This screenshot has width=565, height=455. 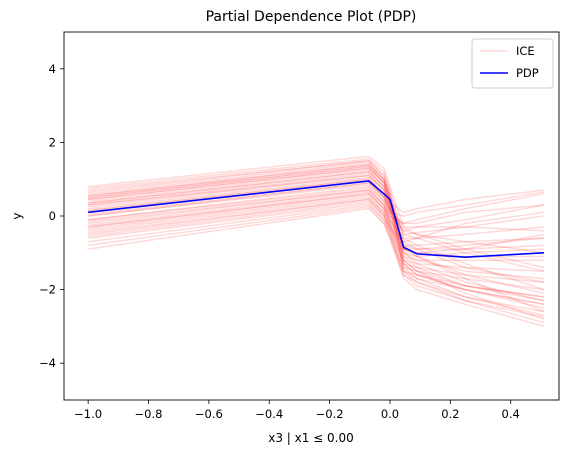 What do you see at coordinates (149, 414) in the screenshot?
I see `x-tick-label: −0.8` at bounding box center [149, 414].